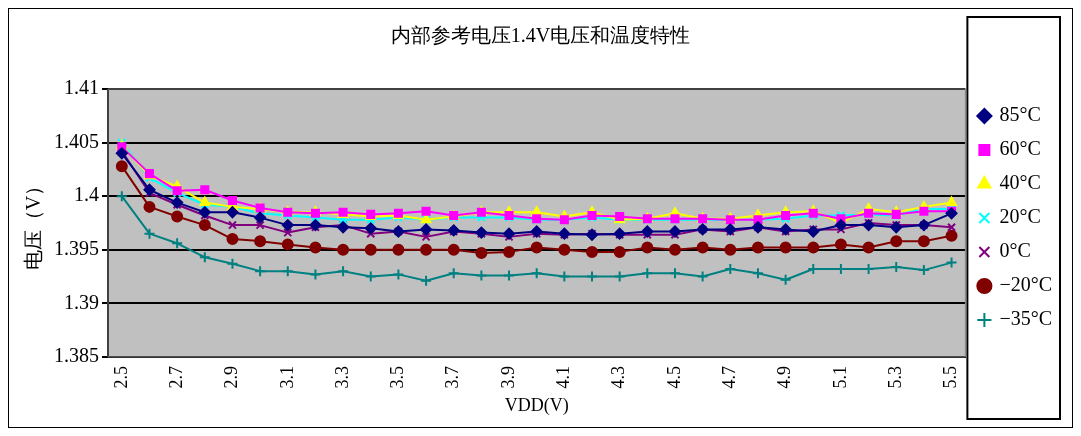  I want to click on x-tick-label: 4.9, so click(784, 377).